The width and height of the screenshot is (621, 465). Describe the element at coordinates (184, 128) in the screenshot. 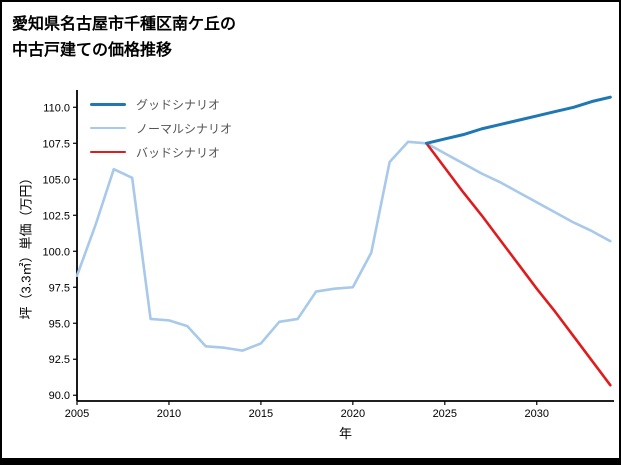

I see `legend-label: ノーマルシナリオ` at that location.